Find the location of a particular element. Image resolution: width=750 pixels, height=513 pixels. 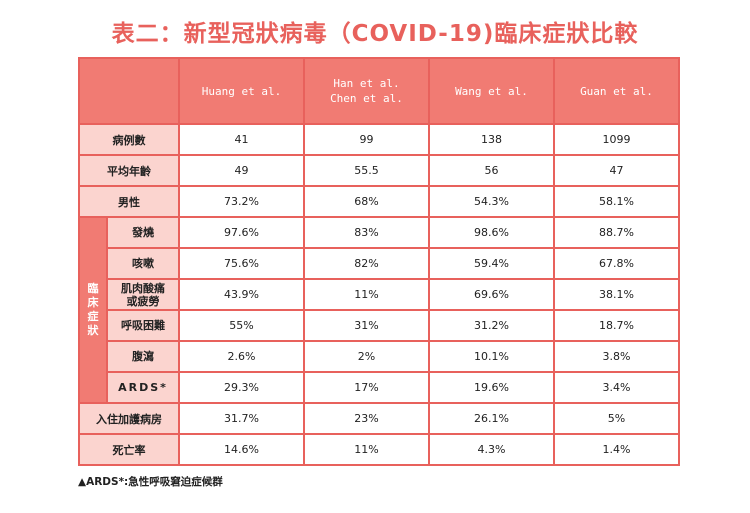

table-cell: 19.6% is located at coordinates (491, 387).